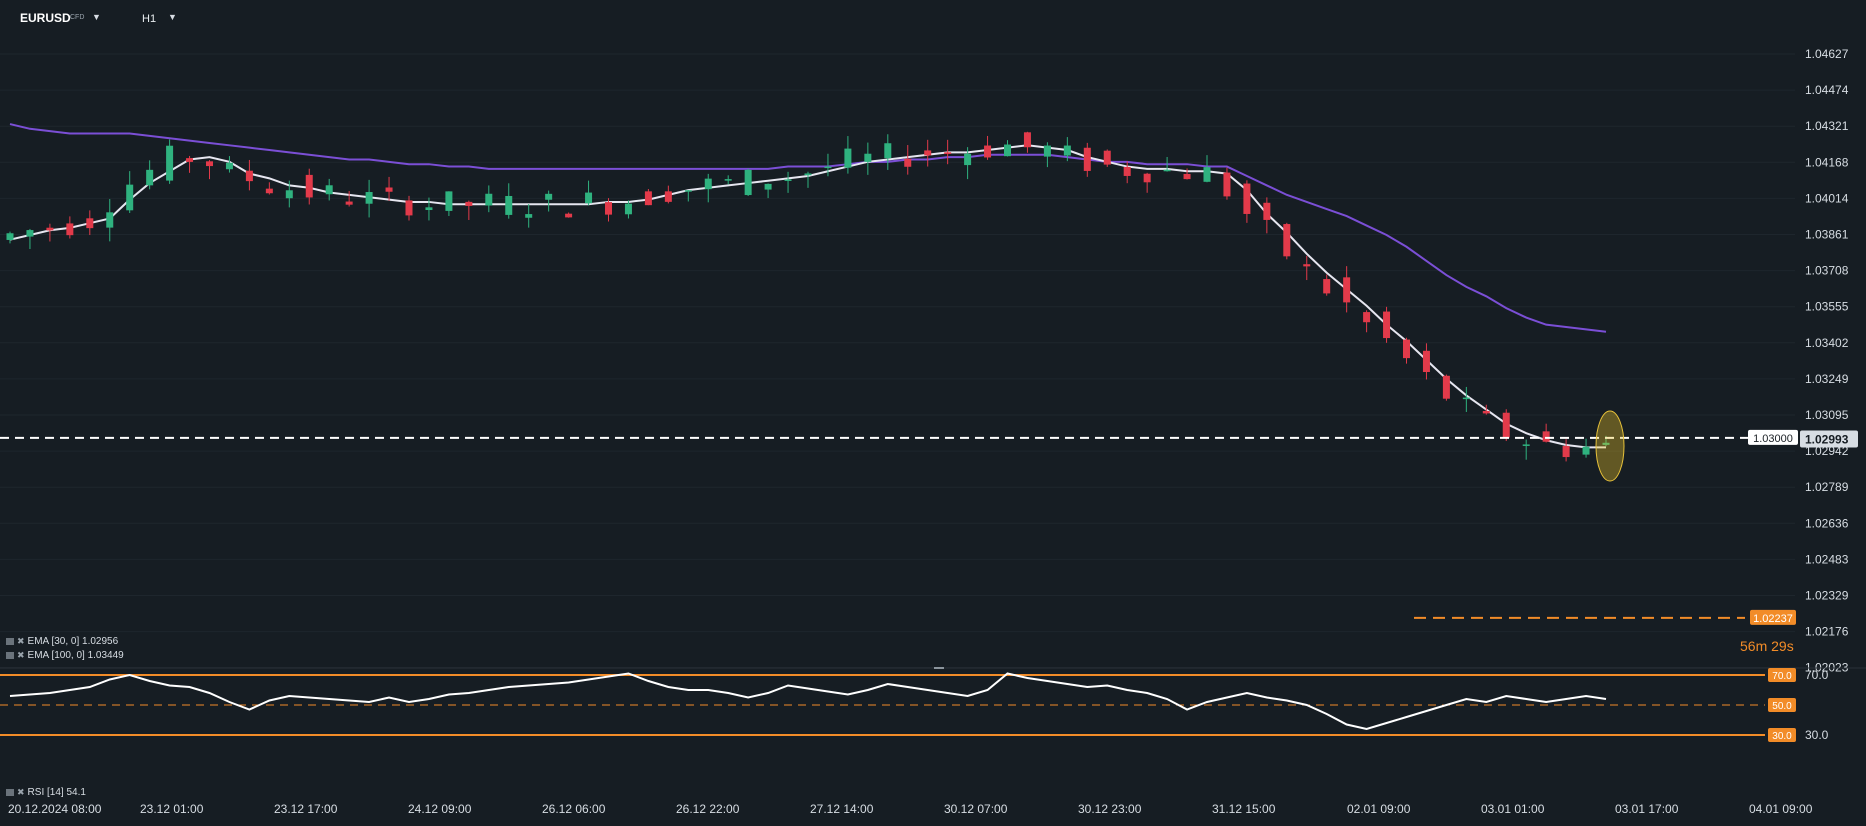 The width and height of the screenshot is (1866, 826). I want to click on rsi-level-label: 30.0, so click(1782, 735).